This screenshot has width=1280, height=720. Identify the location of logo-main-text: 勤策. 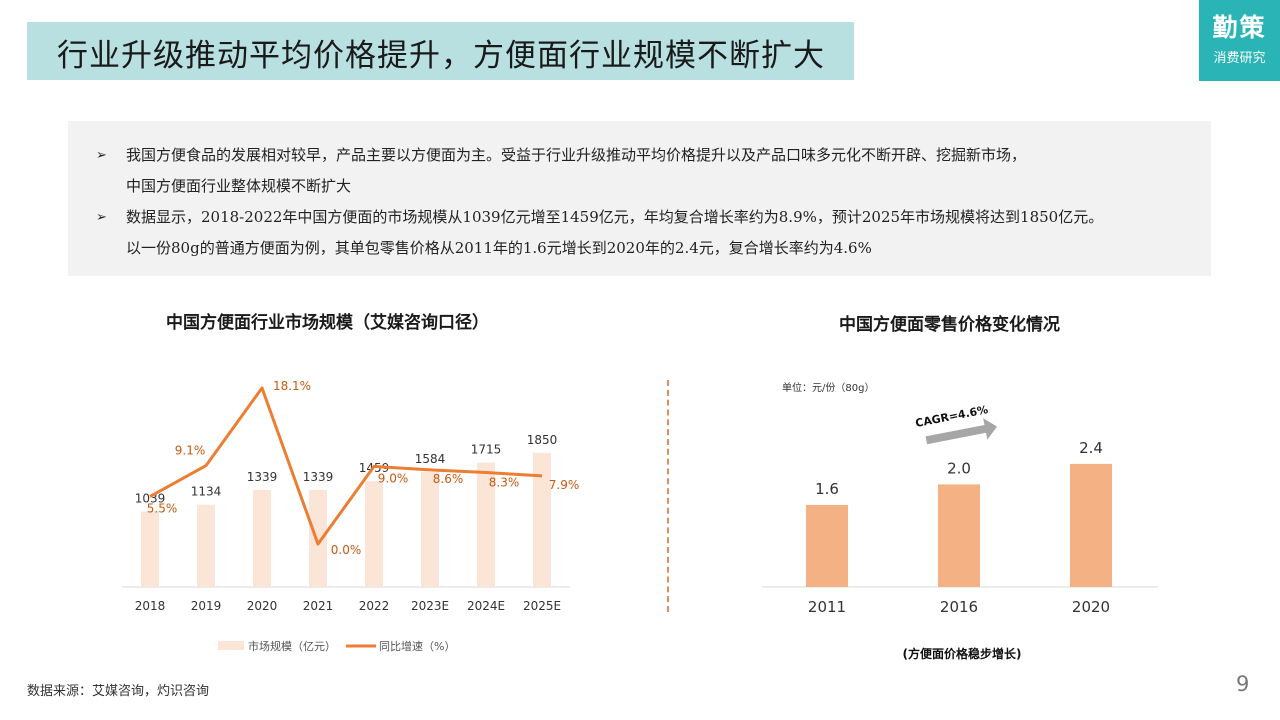
(1239, 27).